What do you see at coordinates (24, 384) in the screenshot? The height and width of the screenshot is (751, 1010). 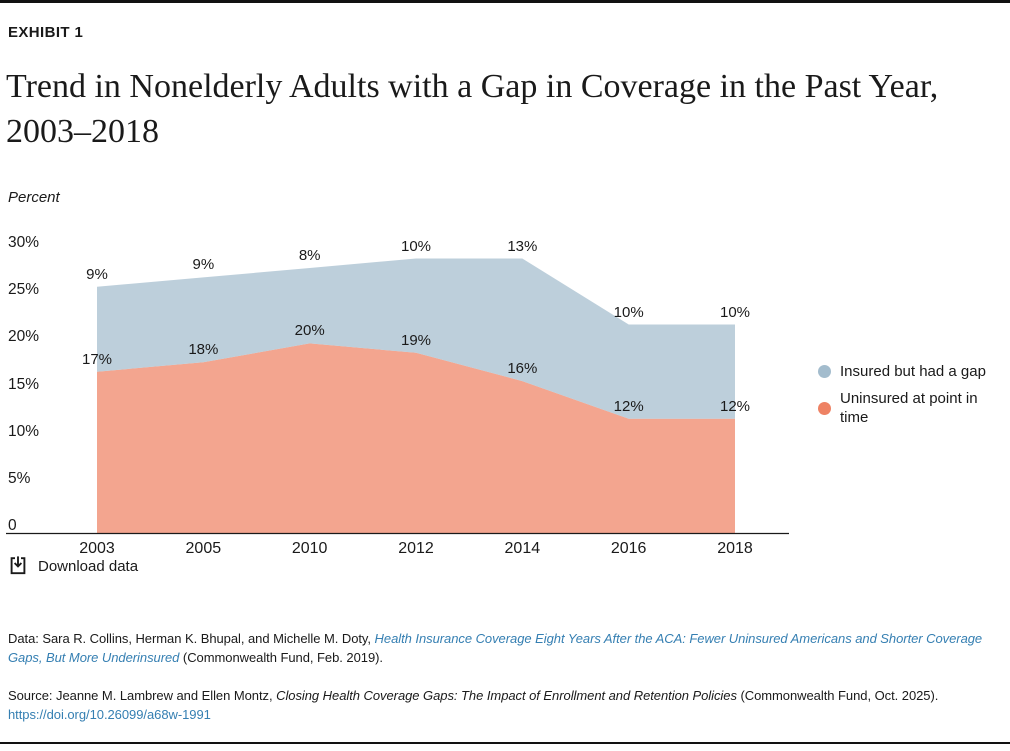 I see `y-tick-label: 15%` at bounding box center [24, 384].